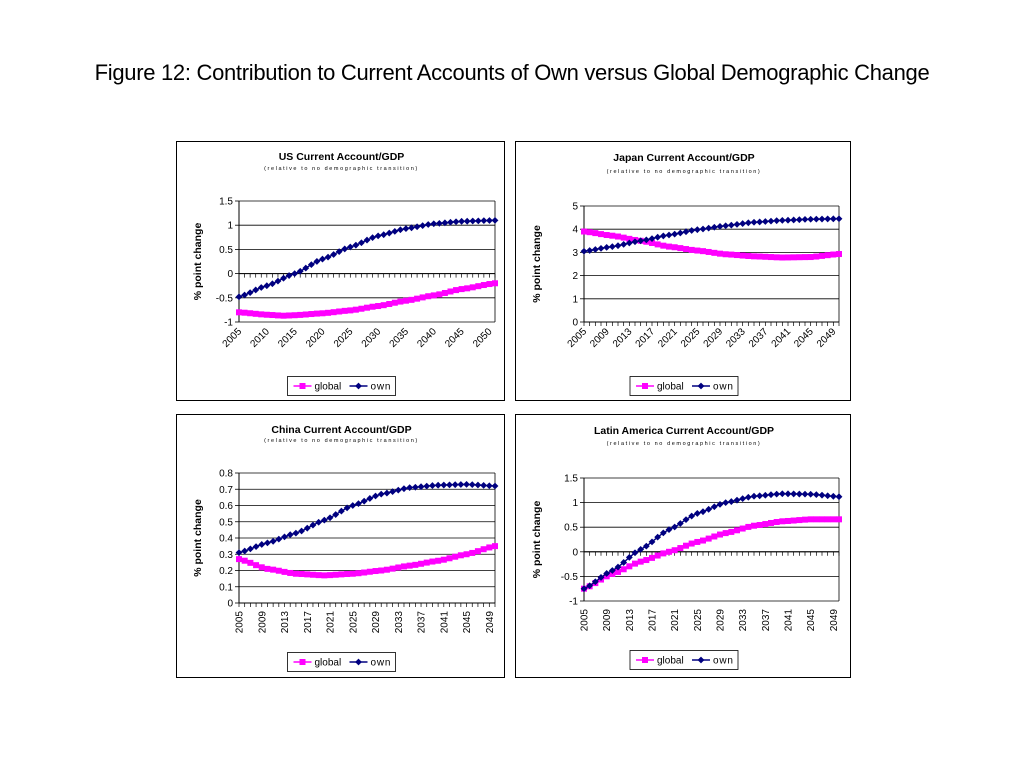 This screenshot has width=1024, height=768. Describe the element at coordinates (630, 620) in the screenshot. I see `x-tick-label: 2013` at that location.